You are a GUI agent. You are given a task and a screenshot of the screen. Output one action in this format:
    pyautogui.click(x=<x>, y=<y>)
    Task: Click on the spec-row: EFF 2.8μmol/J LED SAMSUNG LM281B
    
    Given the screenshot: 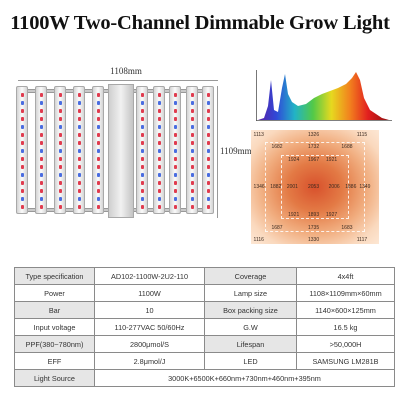 What is the action you would take?
    pyautogui.click(x=204, y=361)
    